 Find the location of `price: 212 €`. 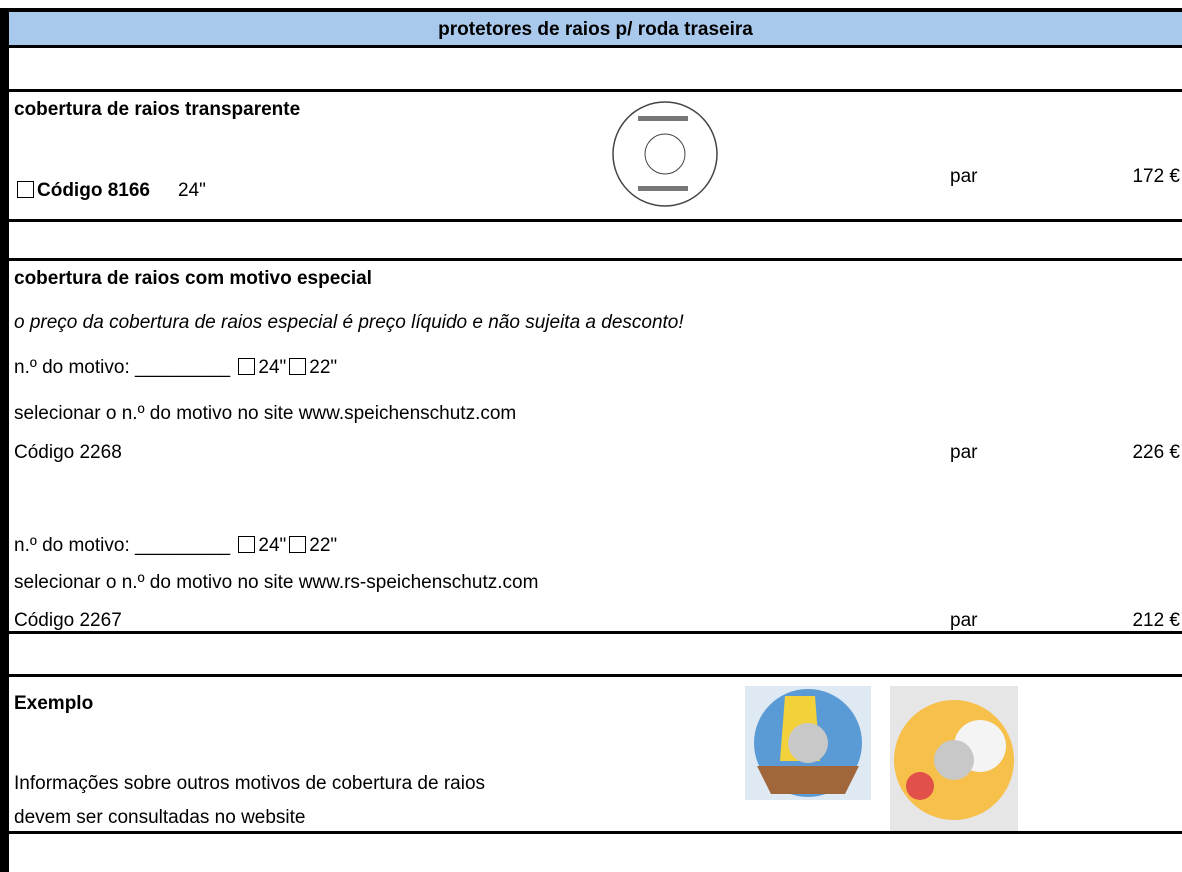

price: 212 € is located at coordinates (1156, 620).